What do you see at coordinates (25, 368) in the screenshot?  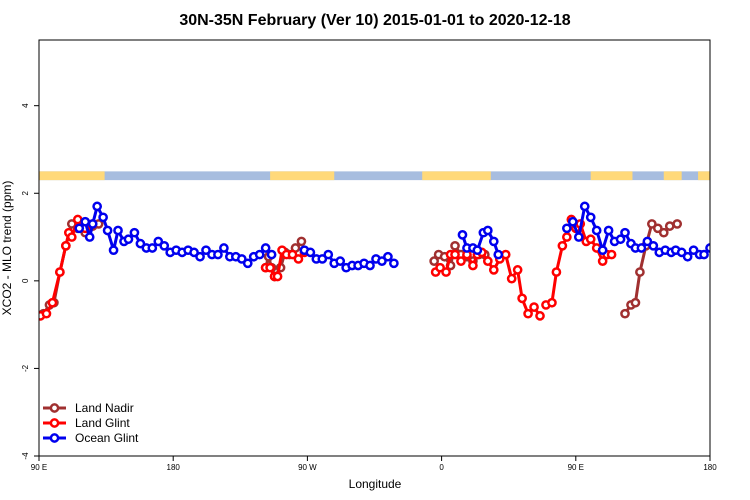 I see `y-tick-label: -2` at bounding box center [25, 368].